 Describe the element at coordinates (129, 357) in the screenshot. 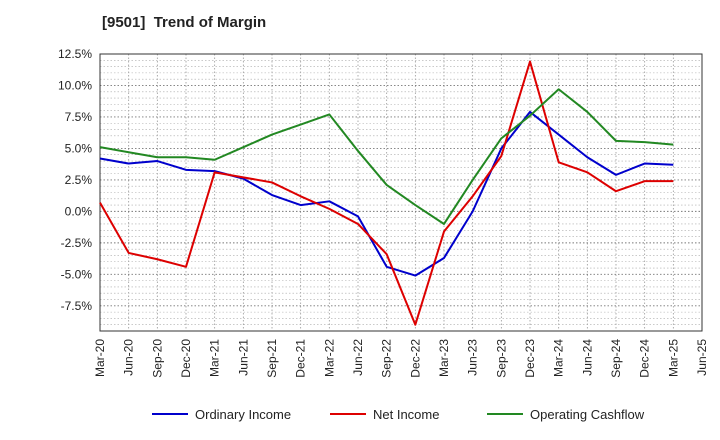

I see `x-tick-label: Jun-20` at that location.